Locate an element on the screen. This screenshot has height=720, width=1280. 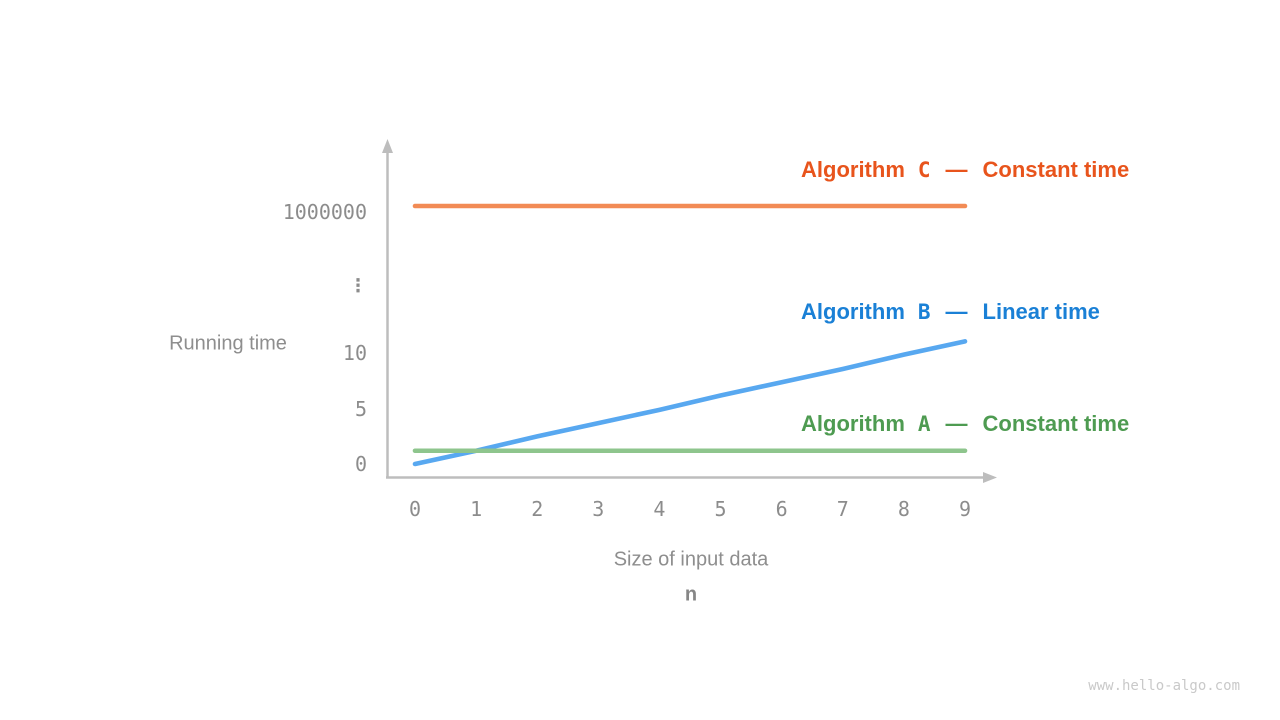
y-axis-title: Running time is located at coordinates (228, 343).